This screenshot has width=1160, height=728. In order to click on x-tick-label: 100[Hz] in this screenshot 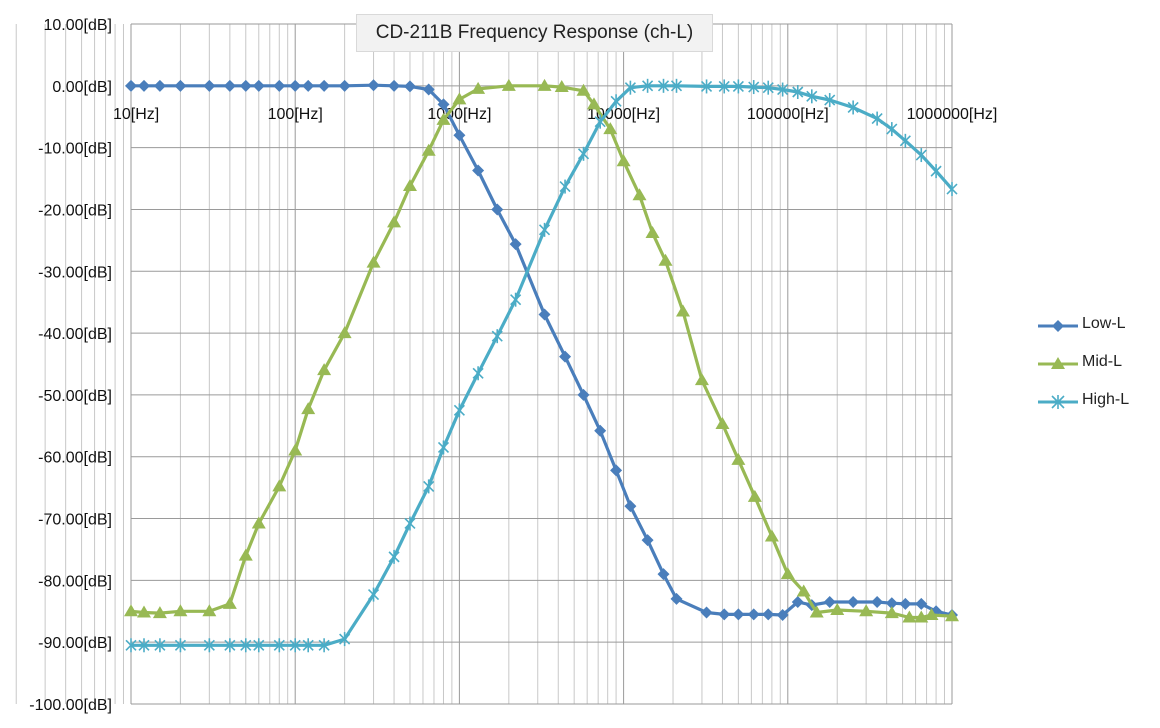, I will do `click(295, 114)`.